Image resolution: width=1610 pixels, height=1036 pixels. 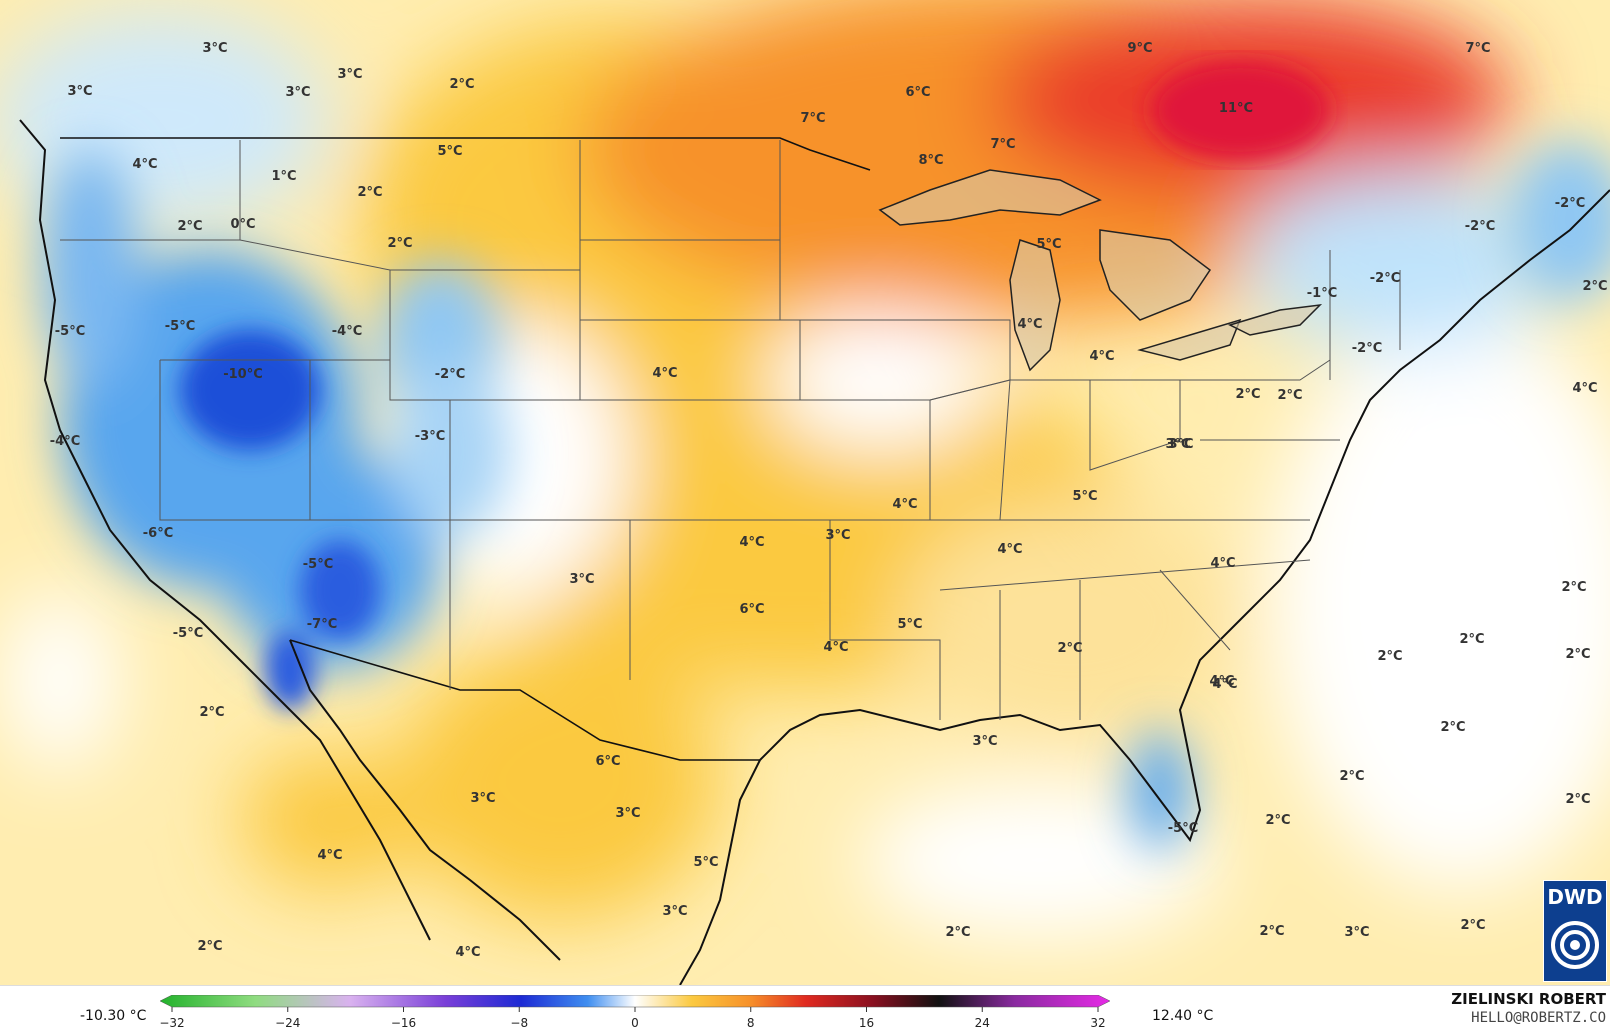 I want to click on legend-max-value: 12.40 °C, so click(x=1183, y=1016).